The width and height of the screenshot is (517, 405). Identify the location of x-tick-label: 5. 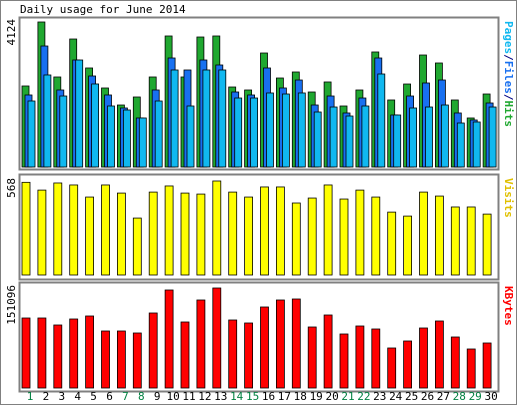
(93, 396).